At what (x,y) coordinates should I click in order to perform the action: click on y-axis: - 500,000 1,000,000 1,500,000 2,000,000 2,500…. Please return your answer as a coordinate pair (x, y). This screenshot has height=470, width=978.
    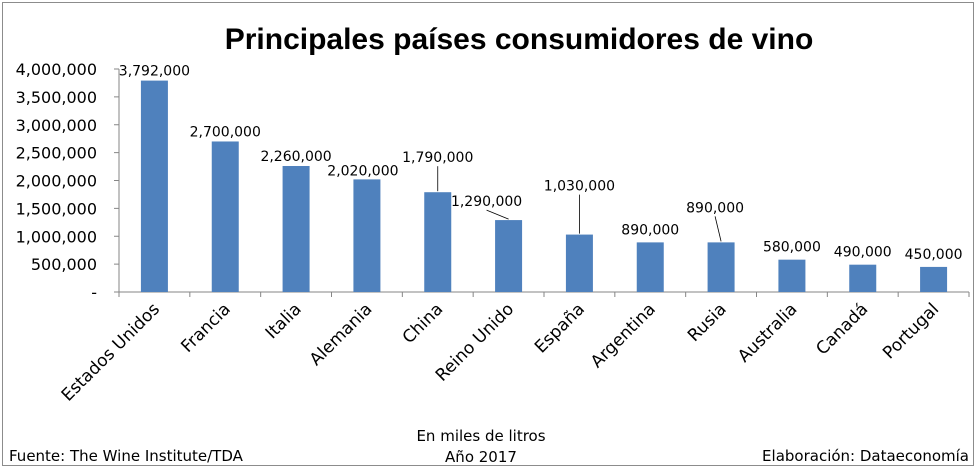
    Looking at the image, I should click on (68, 181).